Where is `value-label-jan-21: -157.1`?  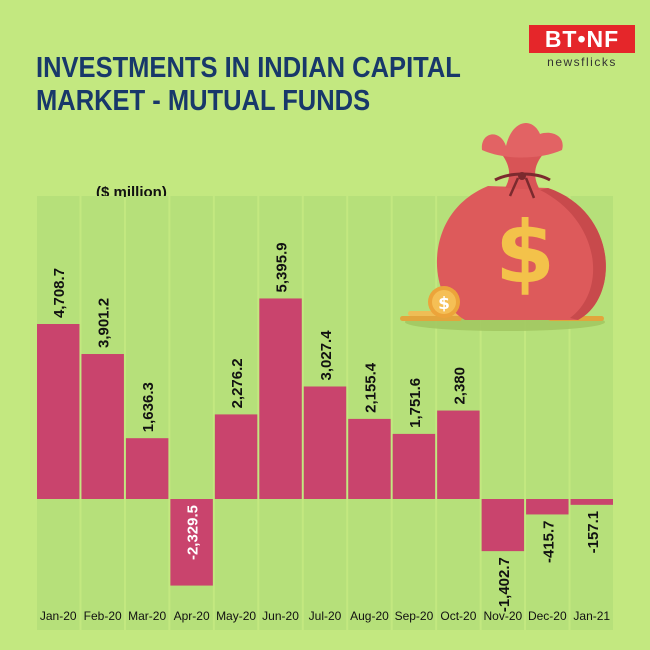 value-label-jan-21: -157.1 is located at coordinates (593, 532).